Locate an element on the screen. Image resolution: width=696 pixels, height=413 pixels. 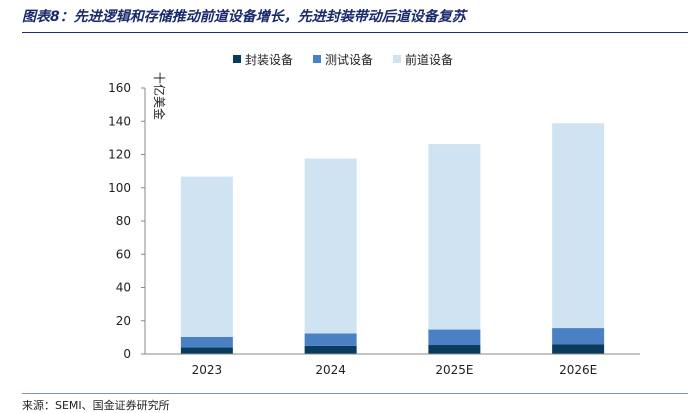
y-tick-label: 80 is located at coordinates (123, 221).